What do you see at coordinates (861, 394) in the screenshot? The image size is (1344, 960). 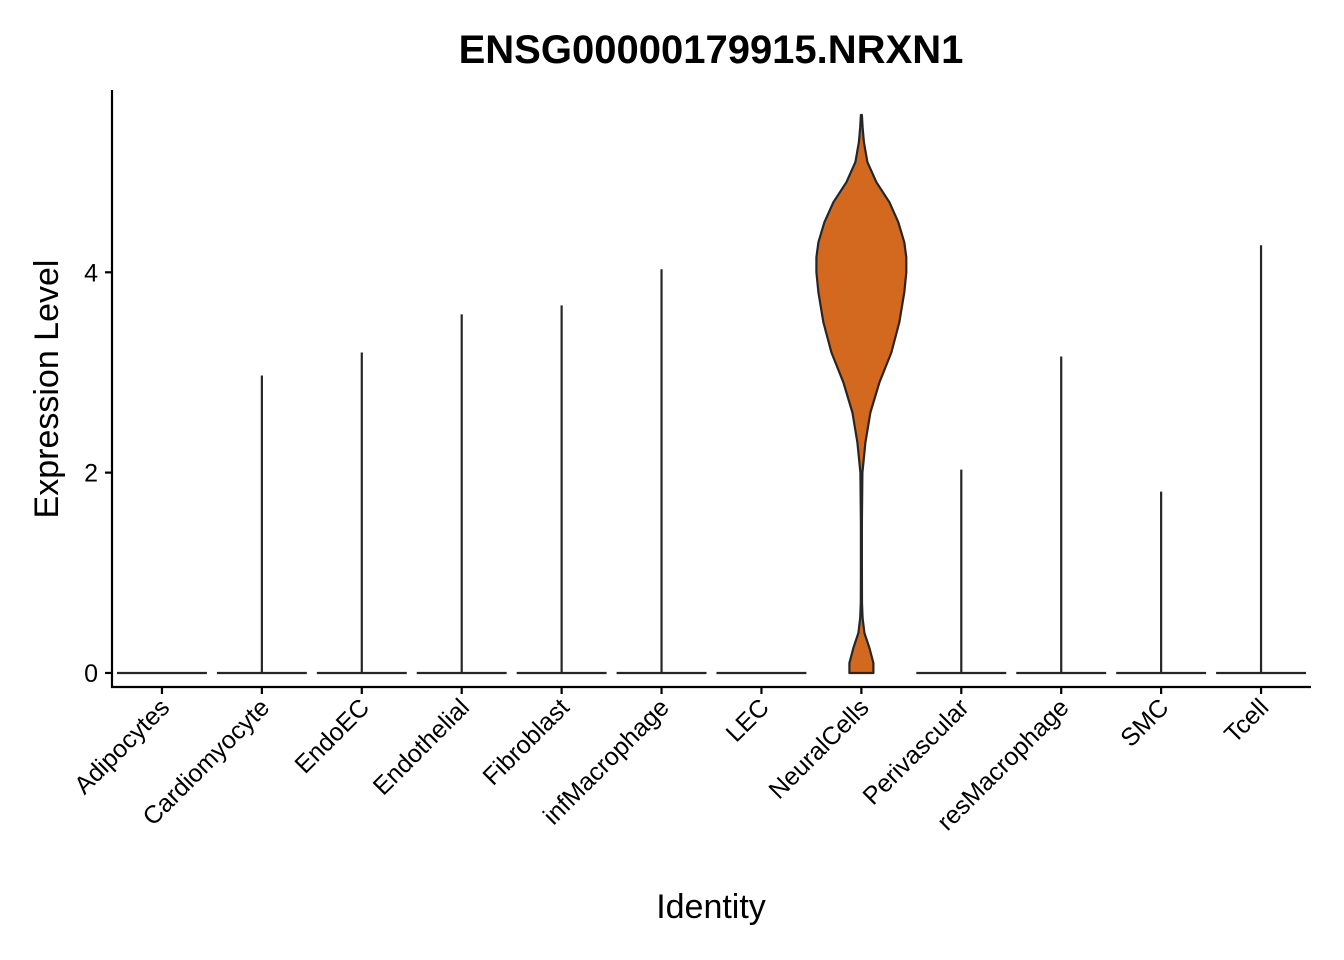 I see `violin-neuralcells` at bounding box center [861, 394].